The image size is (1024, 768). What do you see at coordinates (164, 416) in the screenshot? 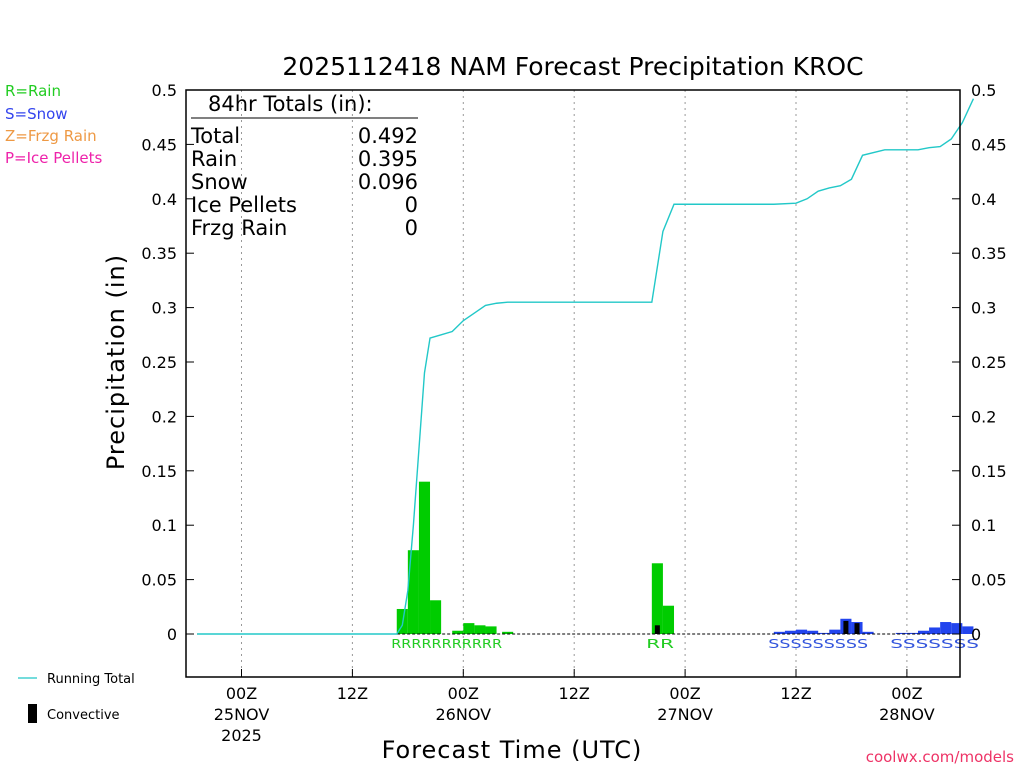
I see `y-tick-label-left-4: 0.2` at bounding box center [164, 416].